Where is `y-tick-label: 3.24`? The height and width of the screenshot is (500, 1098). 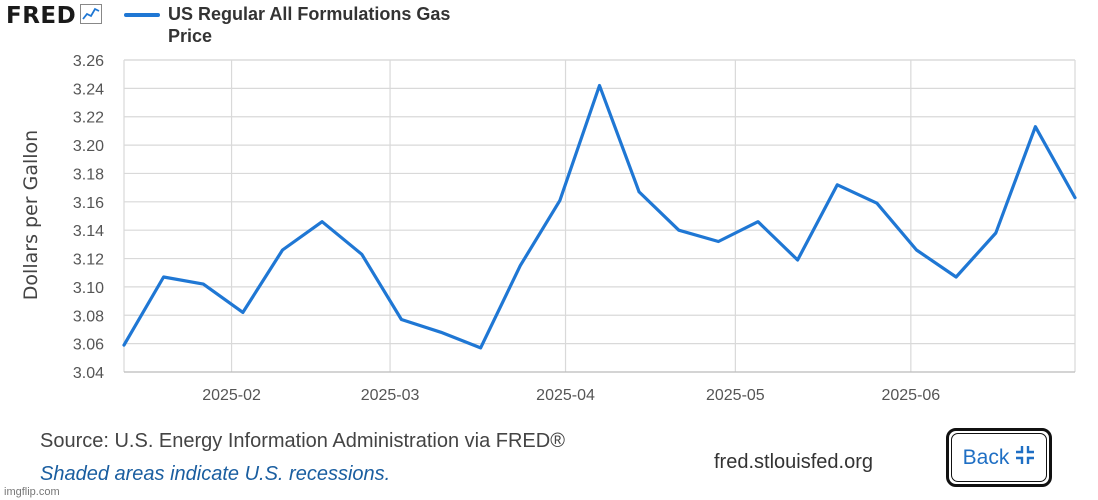
y-tick-label: 3.24 is located at coordinates (88, 89).